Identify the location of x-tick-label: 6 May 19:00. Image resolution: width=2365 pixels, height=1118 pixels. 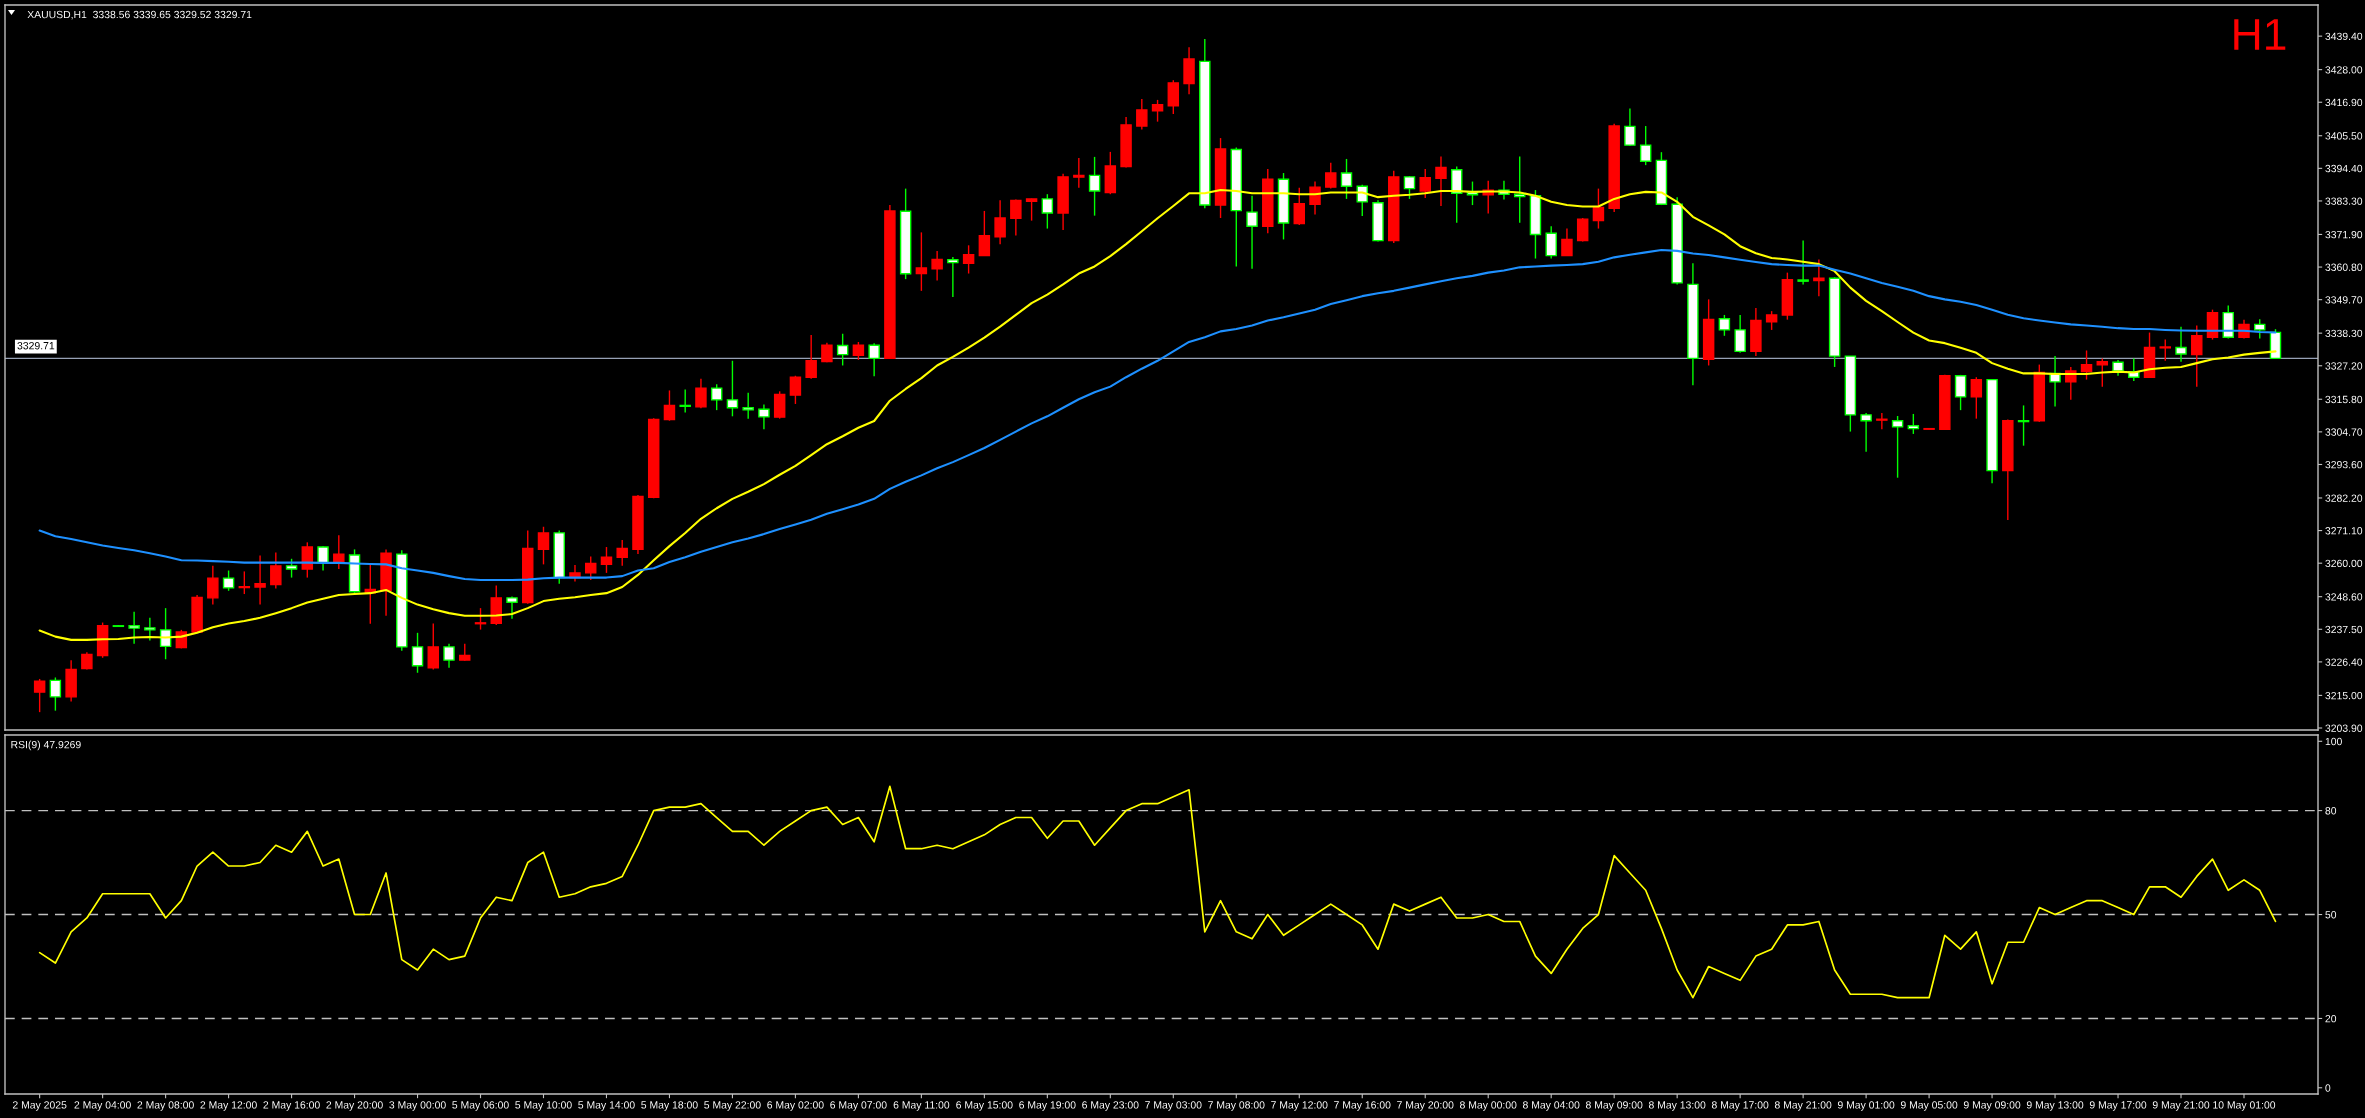
(1047, 1106).